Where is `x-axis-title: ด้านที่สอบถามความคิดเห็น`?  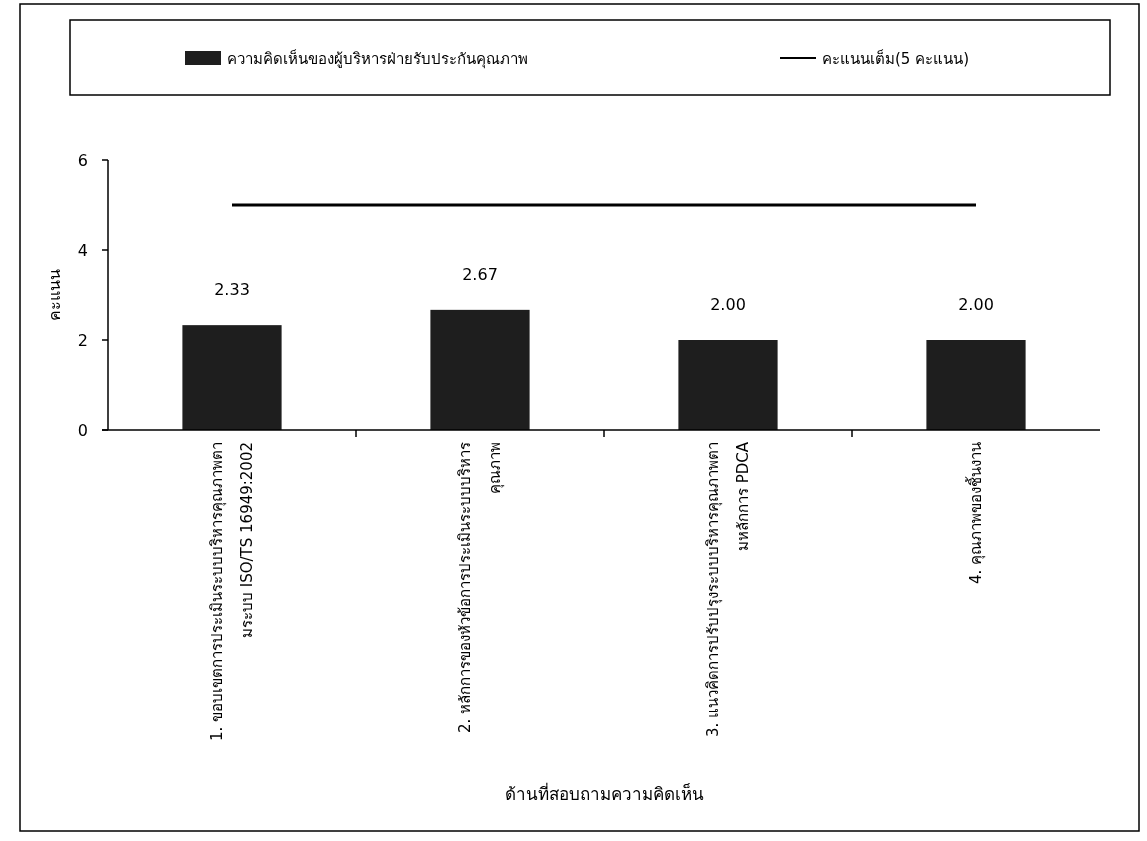
x-axis-title: ด้านที่สอบถามความคิดเห็น is located at coordinates (604, 793).